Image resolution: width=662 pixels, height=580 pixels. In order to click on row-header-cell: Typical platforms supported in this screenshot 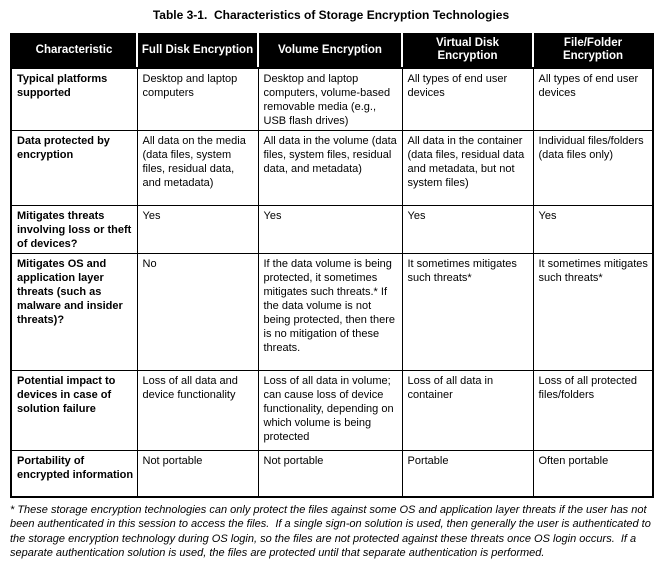, I will do `click(74, 99)`.